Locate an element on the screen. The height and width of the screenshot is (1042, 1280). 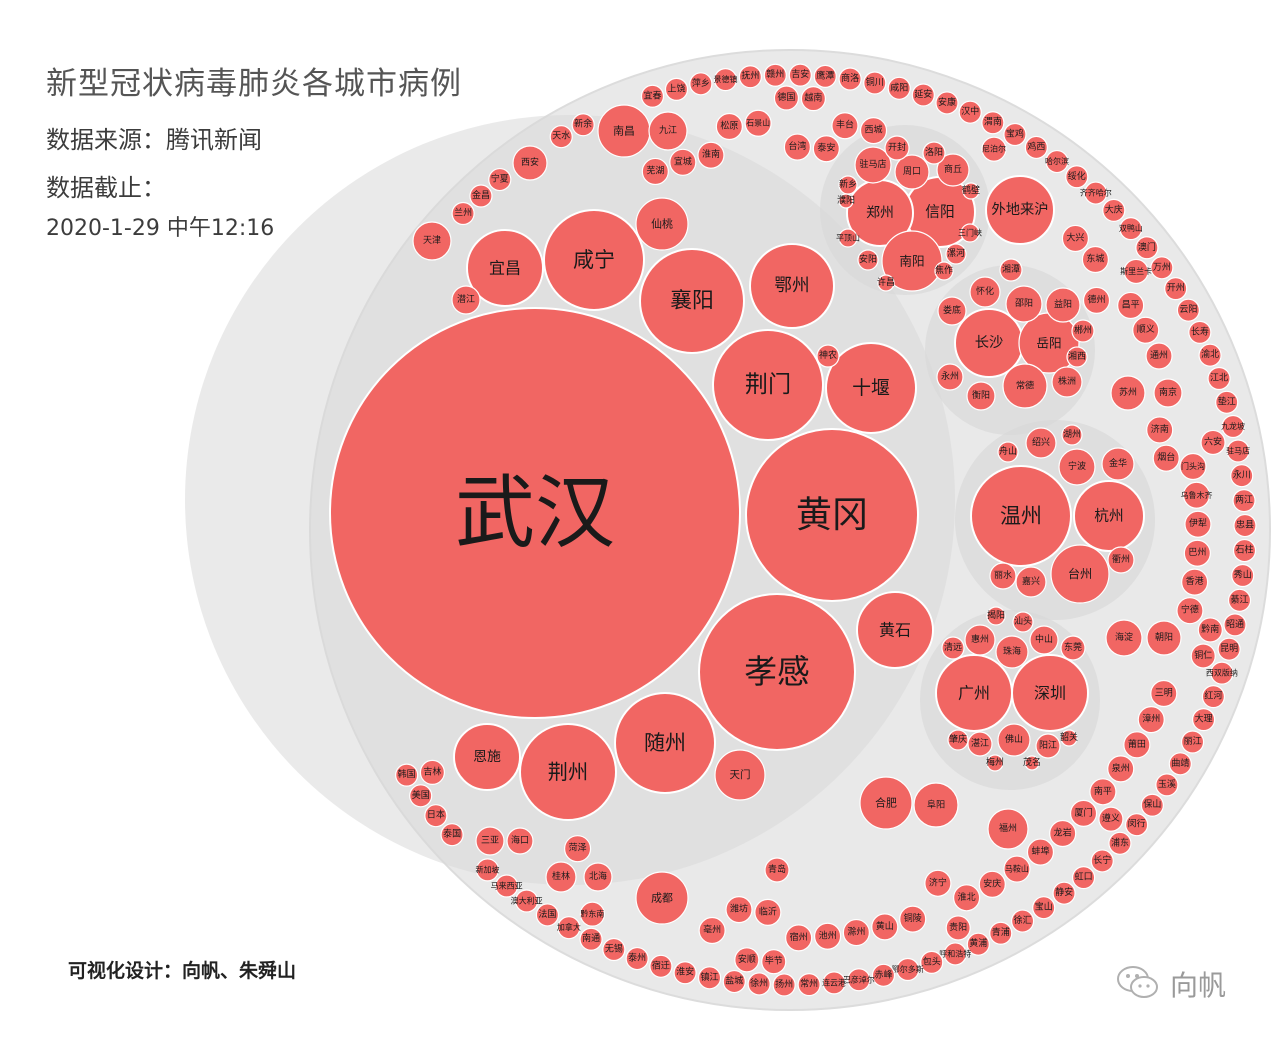
city-bubble-other-27: 澳门 is located at coordinates (1147, 248).